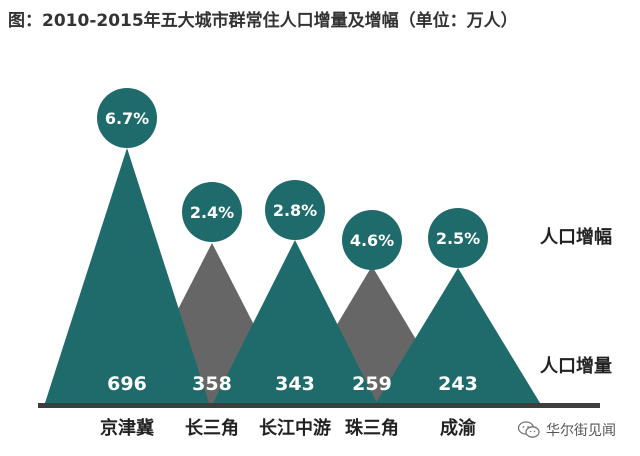  I want to click on increase-label-4: 243, so click(458, 384).